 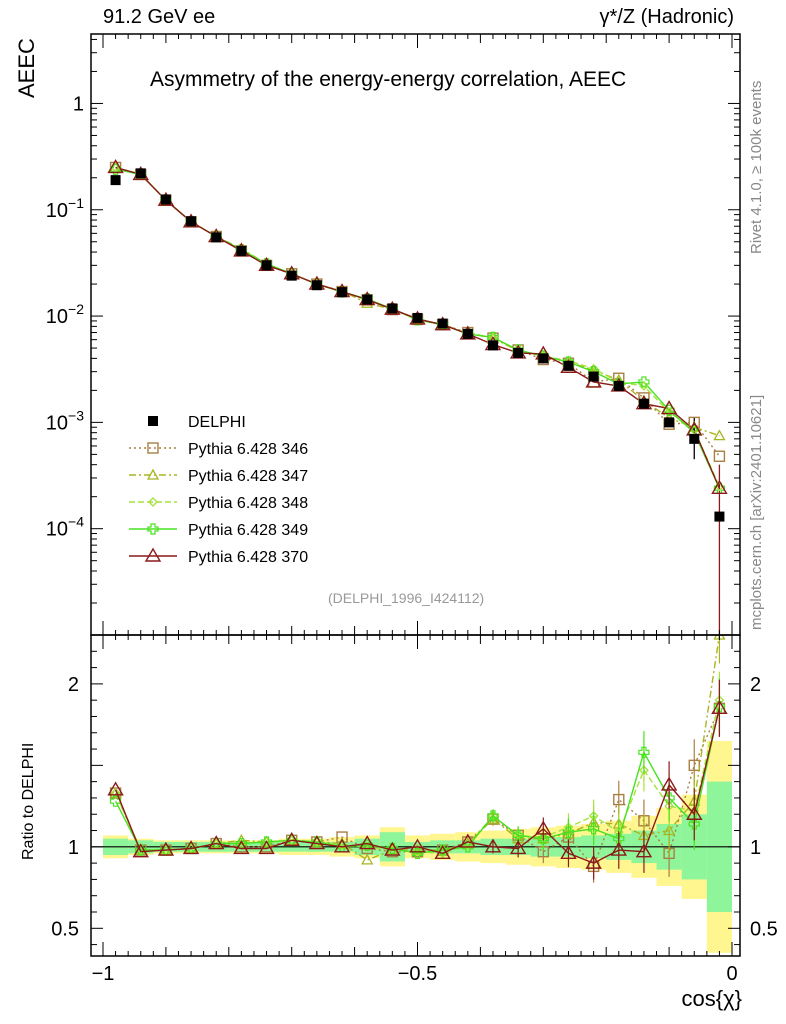 What do you see at coordinates (73, 685) in the screenshot?
I see `ratio-y-tick-label: 2` at bounding box center [73, 685].